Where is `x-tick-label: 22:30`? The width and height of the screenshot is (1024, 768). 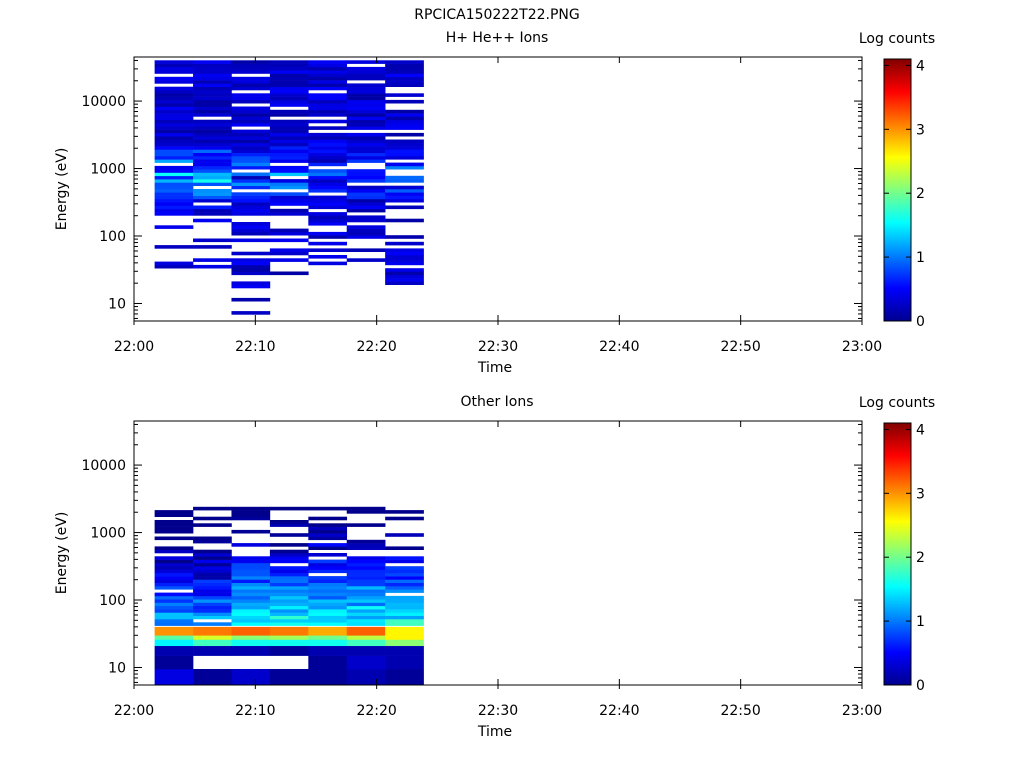
x-tick-label: 22:30 is located at coordinates (498, 347).